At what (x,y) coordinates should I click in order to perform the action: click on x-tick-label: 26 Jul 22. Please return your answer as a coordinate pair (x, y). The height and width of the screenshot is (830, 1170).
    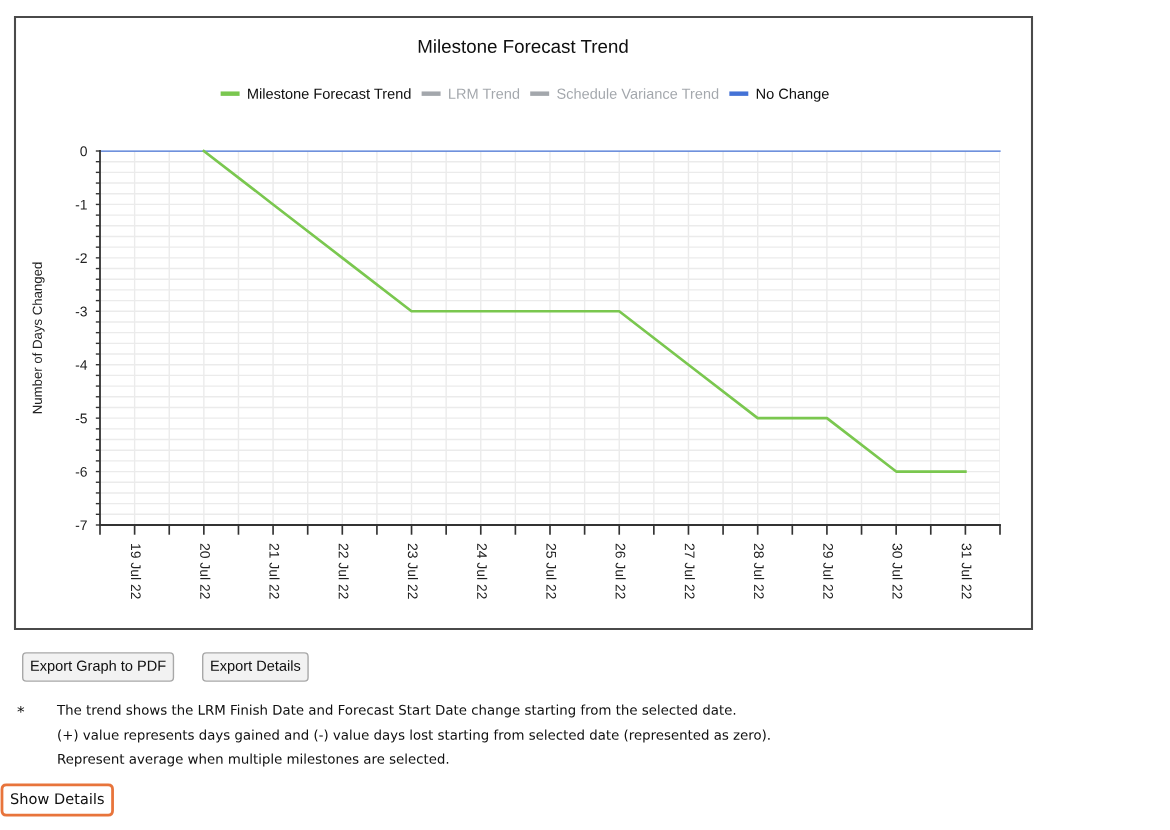
    Looking at the image, I should click on (620, 571).